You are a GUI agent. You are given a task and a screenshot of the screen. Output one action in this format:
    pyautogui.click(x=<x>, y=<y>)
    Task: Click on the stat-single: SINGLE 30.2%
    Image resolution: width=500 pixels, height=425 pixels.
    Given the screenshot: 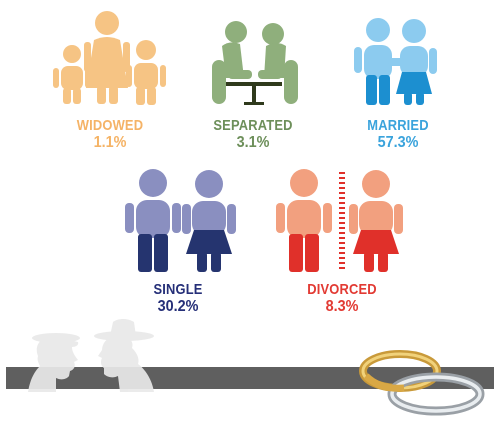 What is the action you would take?
    pyautogui.click(x=178, y=298)
    